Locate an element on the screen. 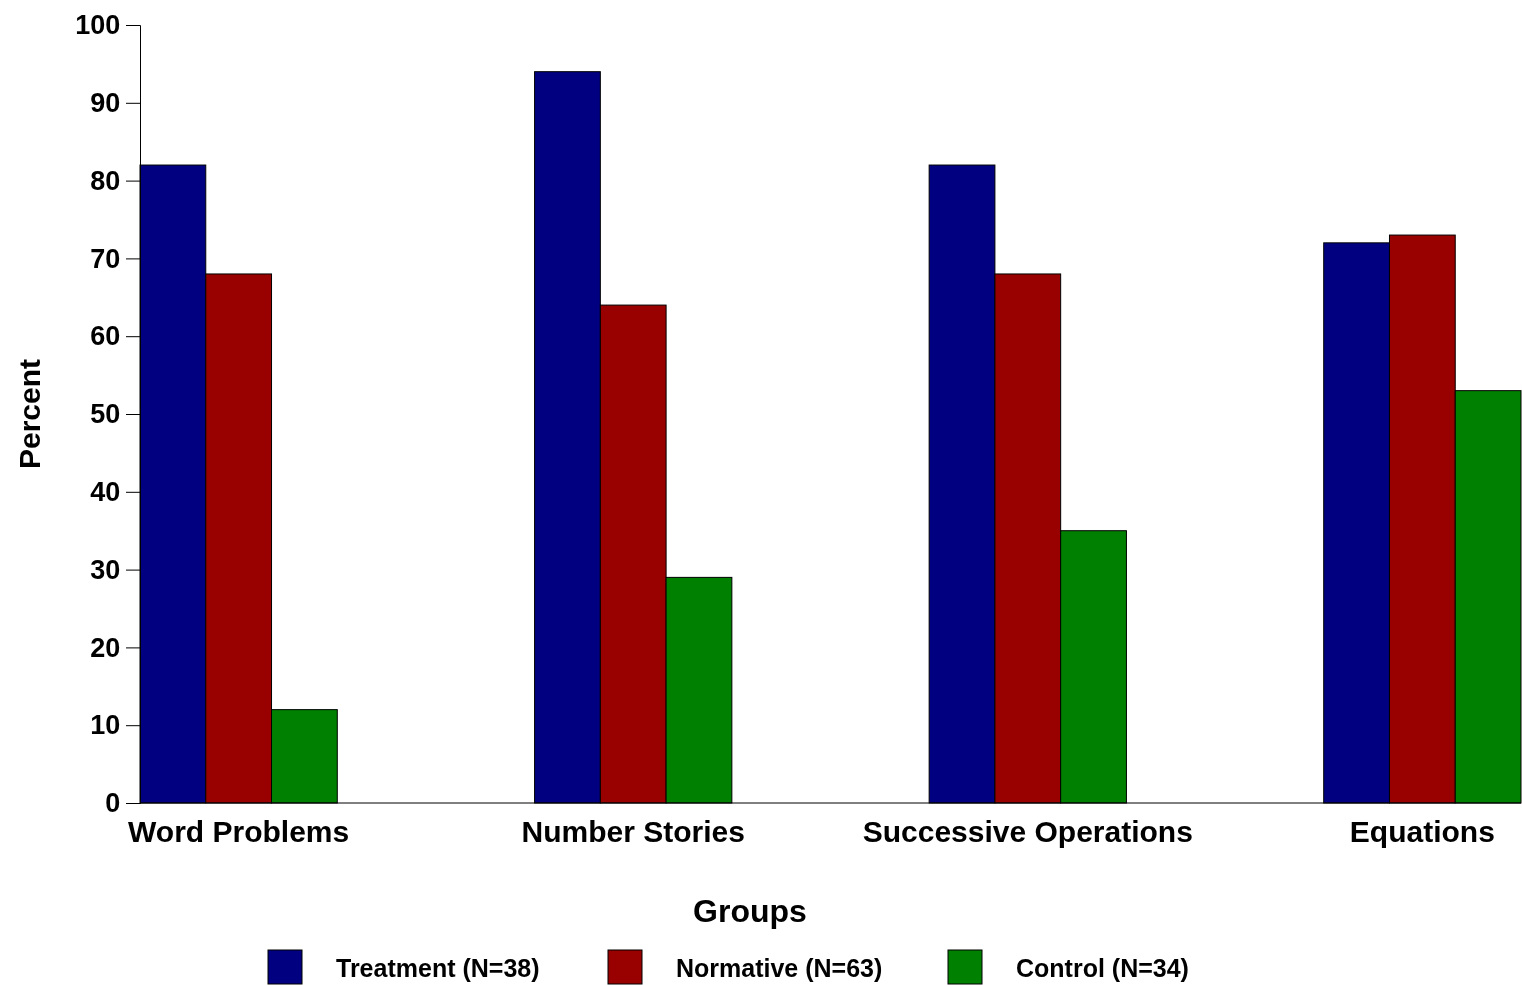  y-tick-label: 100 is located at coordinates (98, 25).